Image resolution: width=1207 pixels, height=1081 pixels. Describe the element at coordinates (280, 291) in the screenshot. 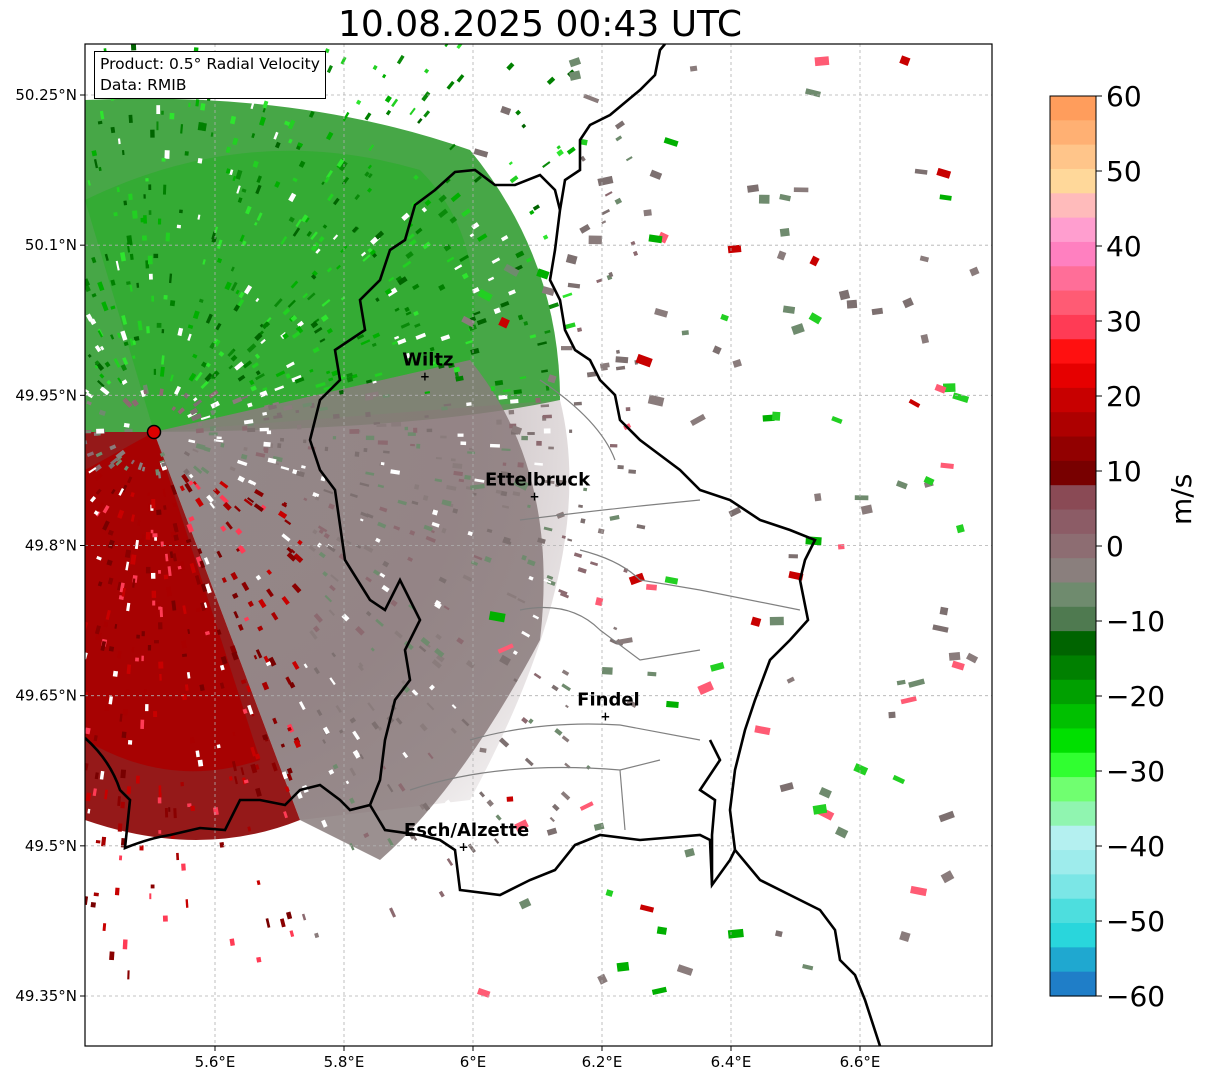

I see `echo-green-sector-light` at that location.